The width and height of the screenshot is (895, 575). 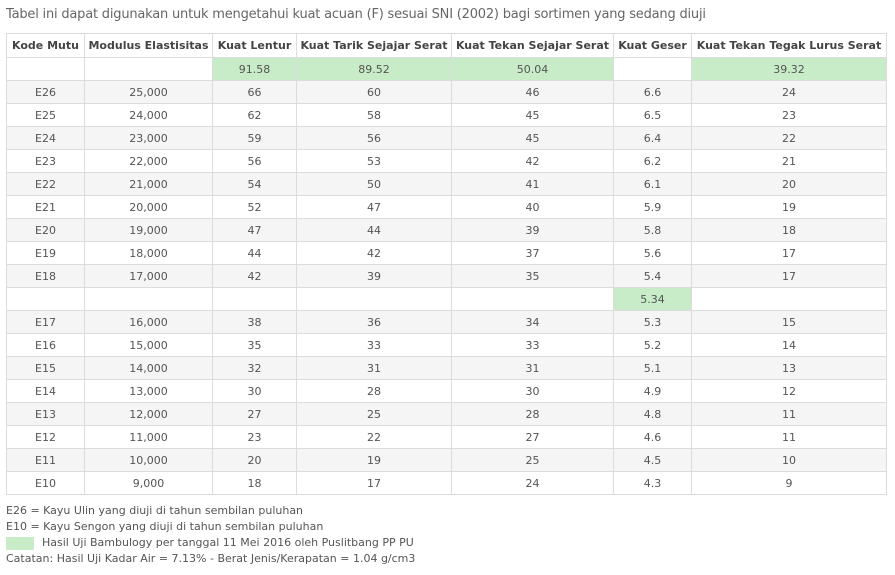 What do you see at coordinates (446, 414) in the screenshot?
I see `table-row: E13 12,000 27 25 28 4.8 11` at bounding box center [446, 414].